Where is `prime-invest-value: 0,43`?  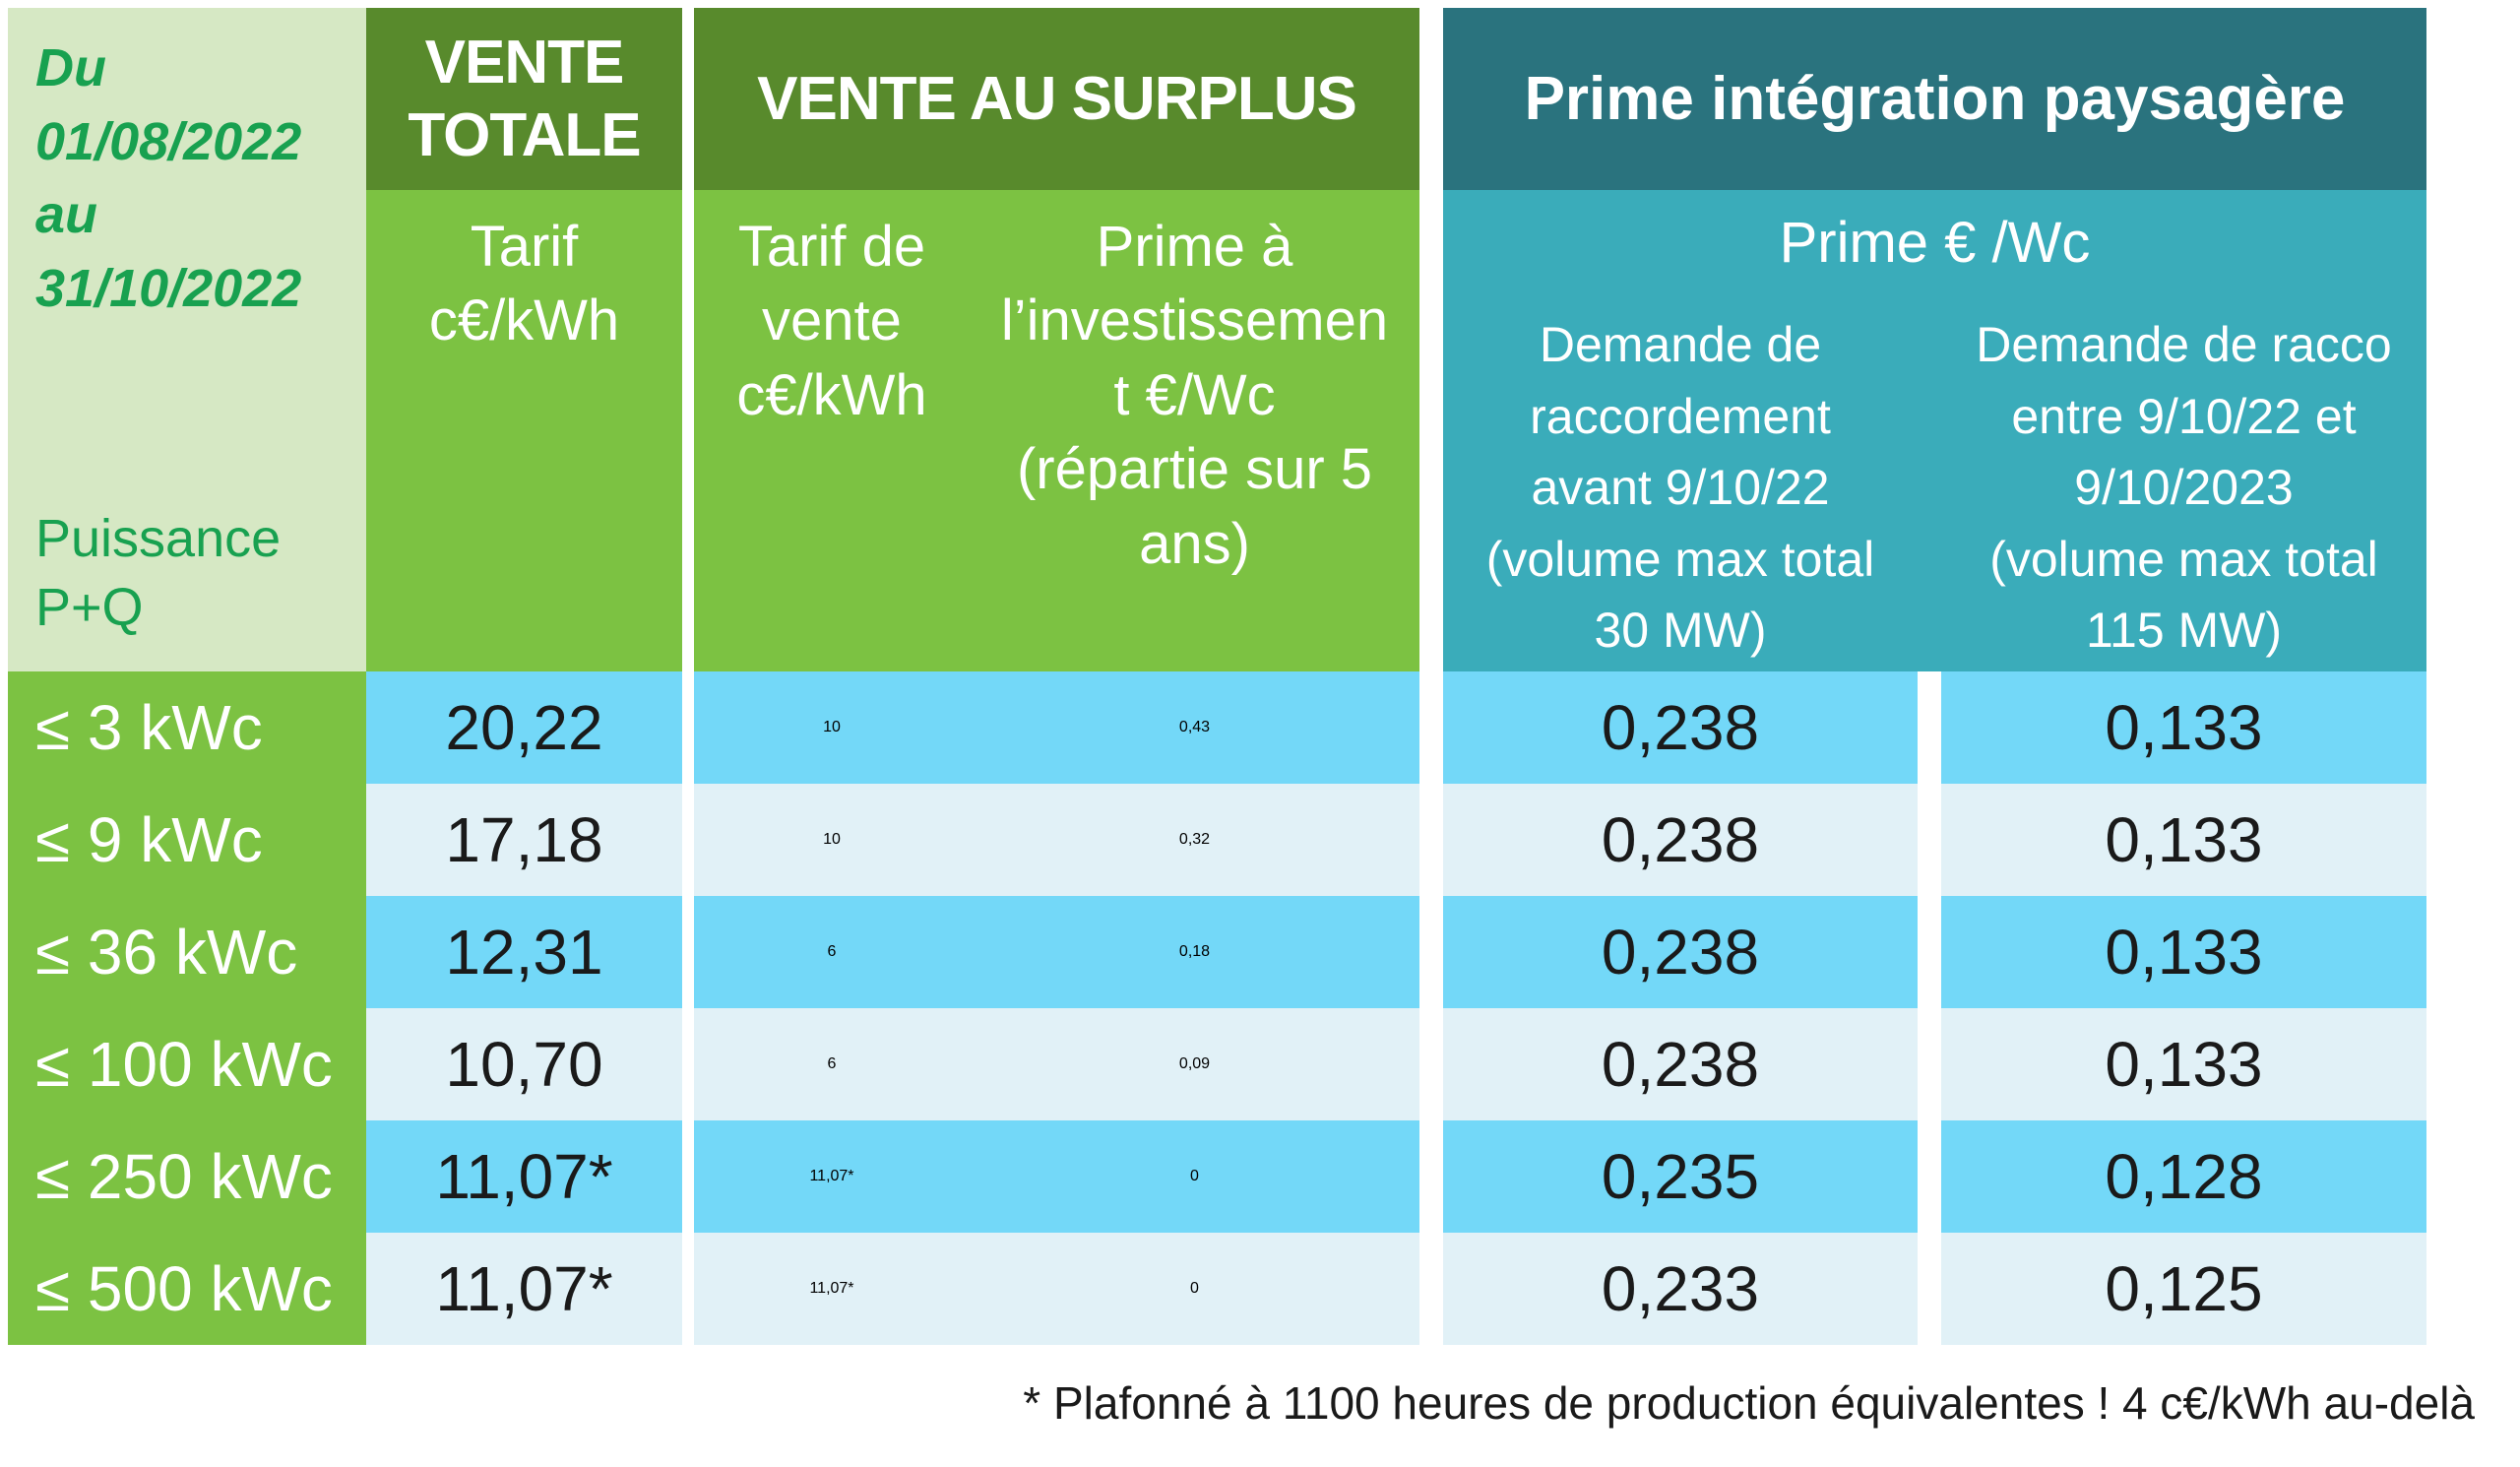 prime-invest-value: 0,43 is located at coordinates (1194, 727).